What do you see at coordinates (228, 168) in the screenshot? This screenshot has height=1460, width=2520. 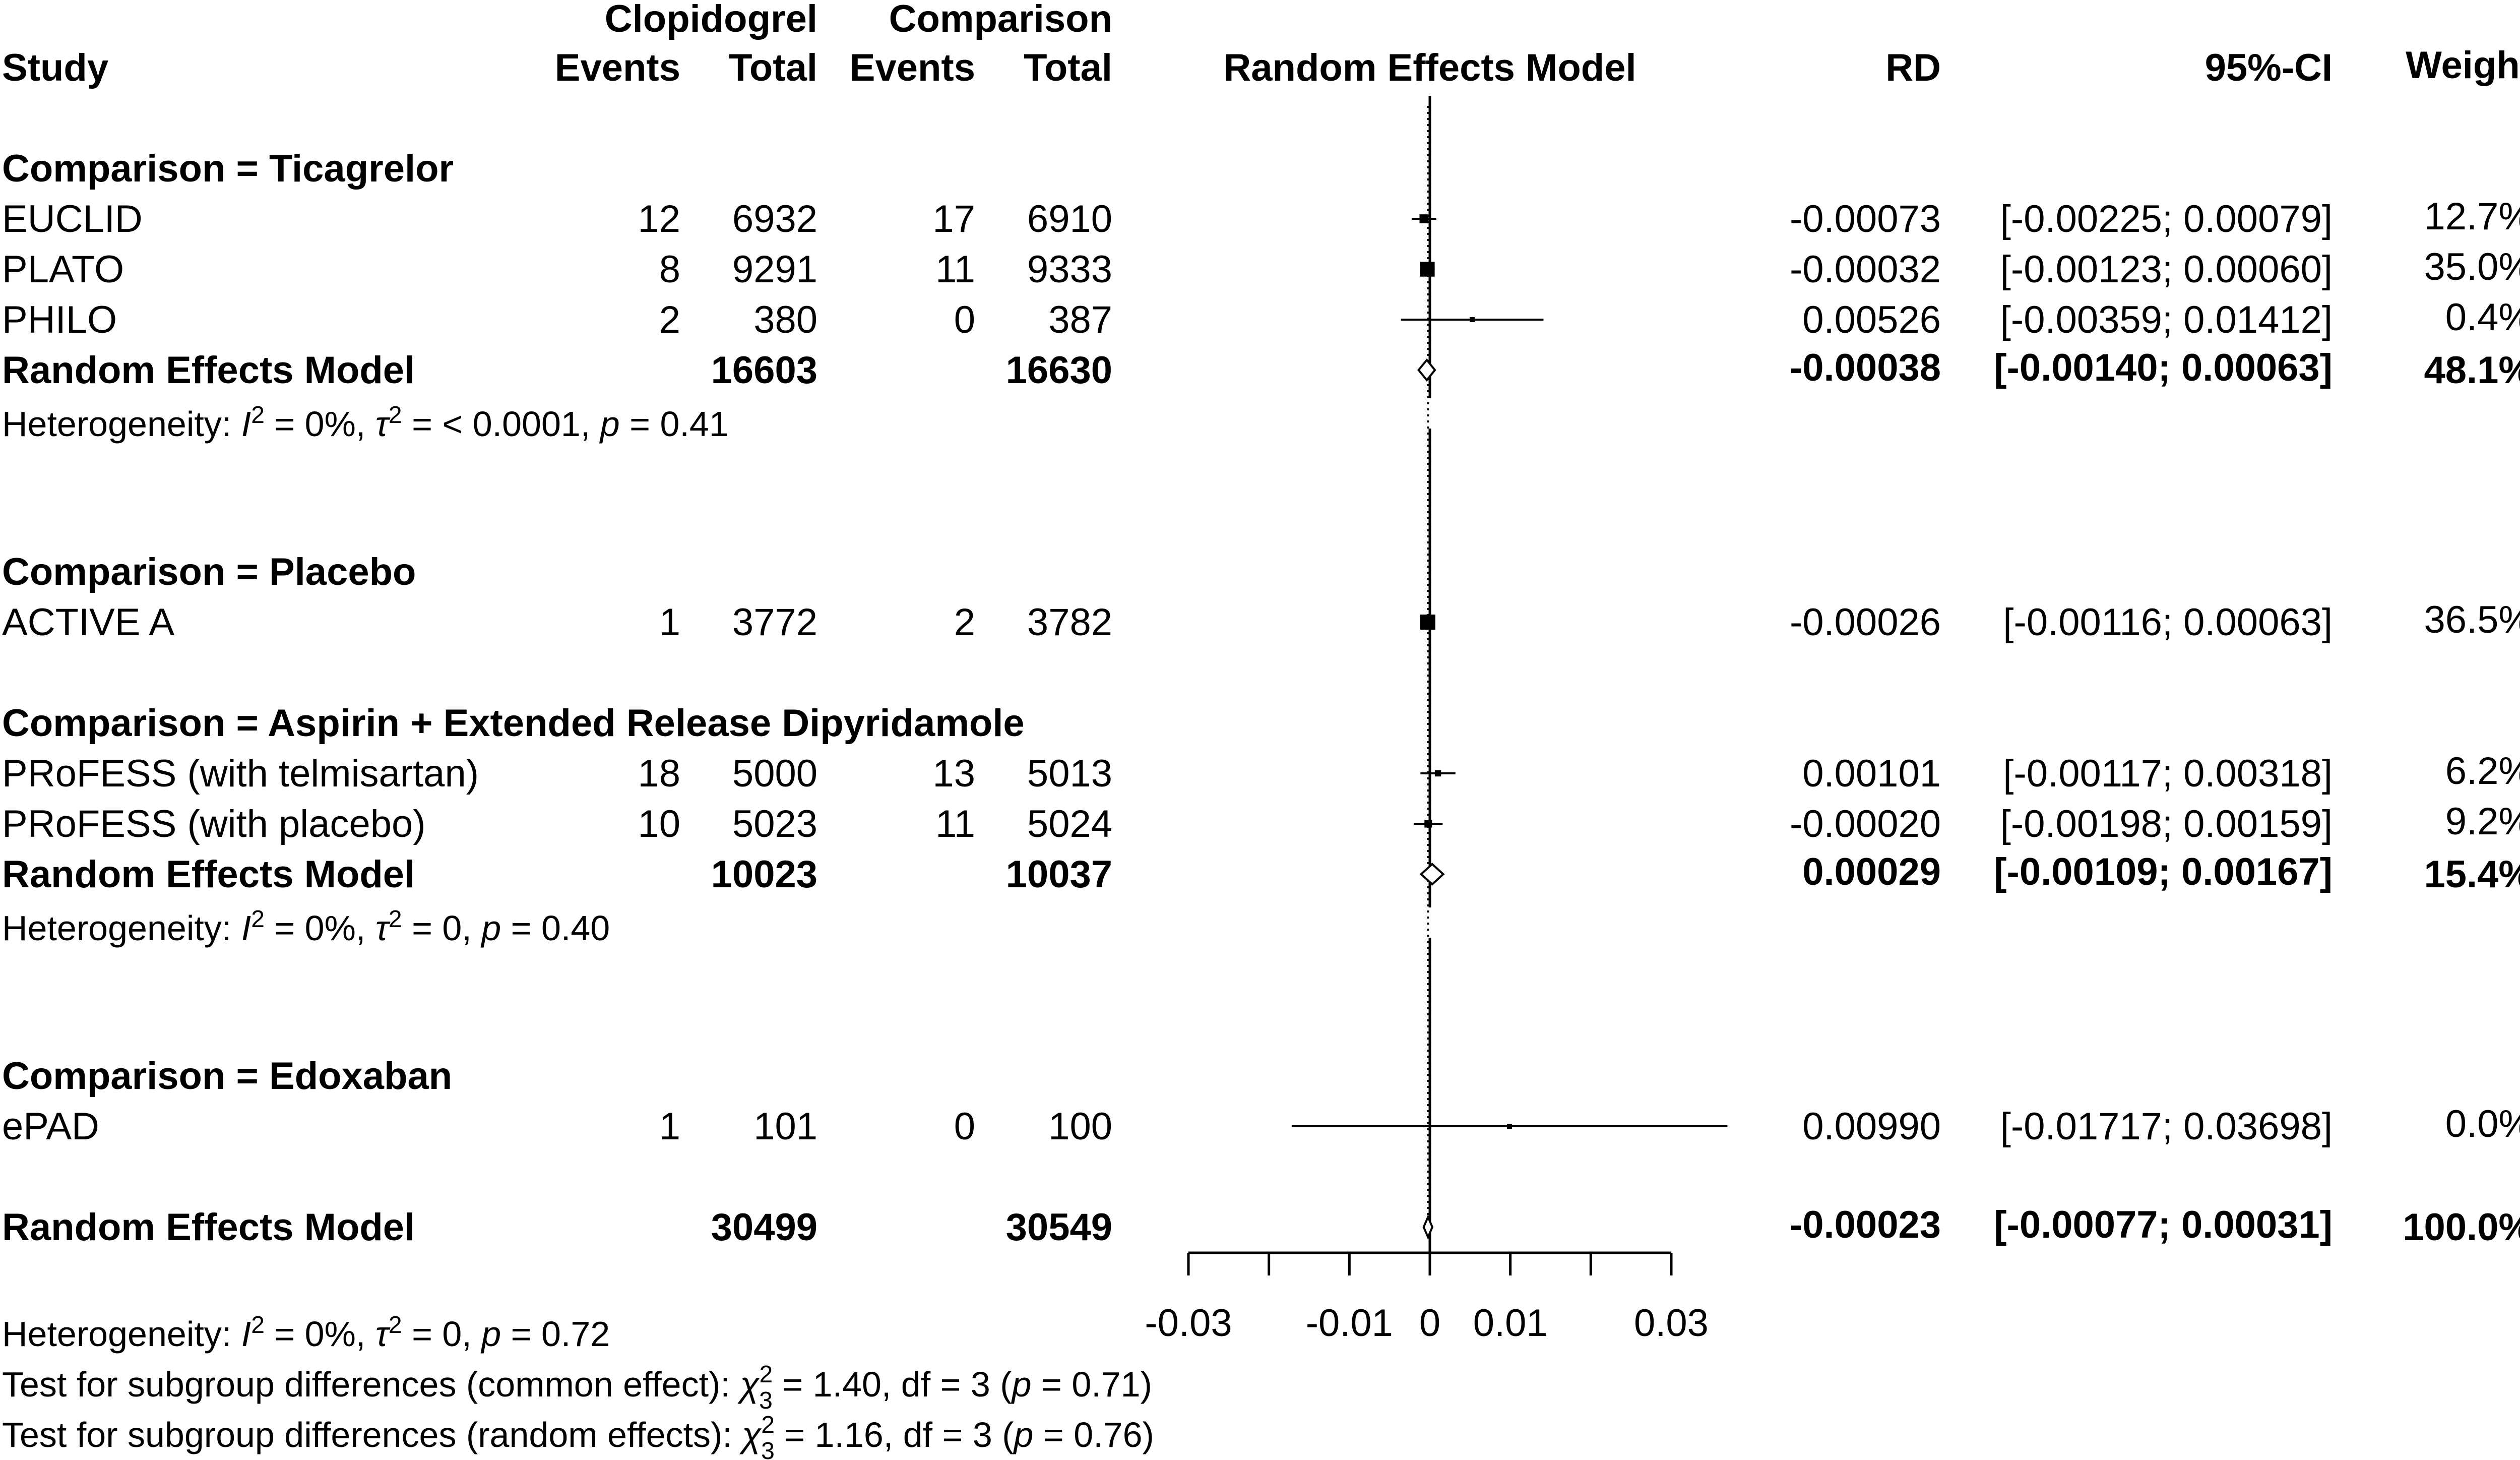 I see `subgroup-title: Comparison = Ticagrelor` at bounding box center [228, 168].